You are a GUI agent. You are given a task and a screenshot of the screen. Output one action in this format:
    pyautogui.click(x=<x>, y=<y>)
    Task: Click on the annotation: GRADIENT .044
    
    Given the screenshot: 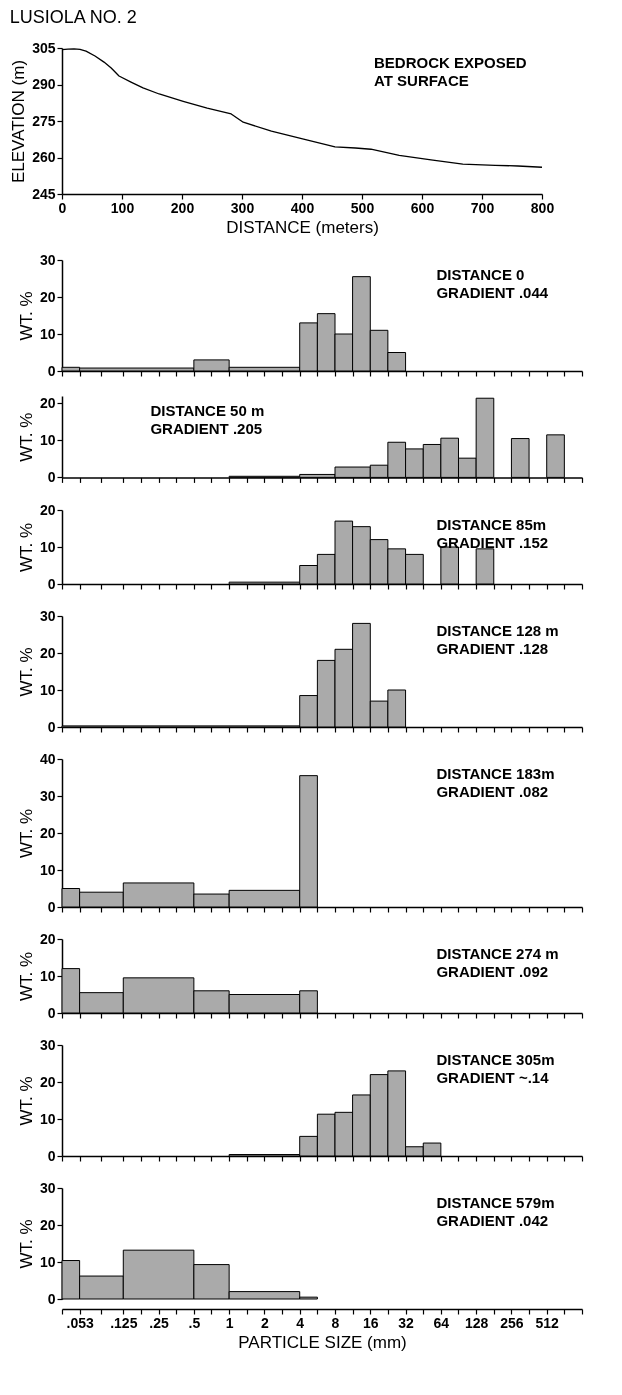 What is the action you would take?
    pyautogui.click(x=492, y=292)
    